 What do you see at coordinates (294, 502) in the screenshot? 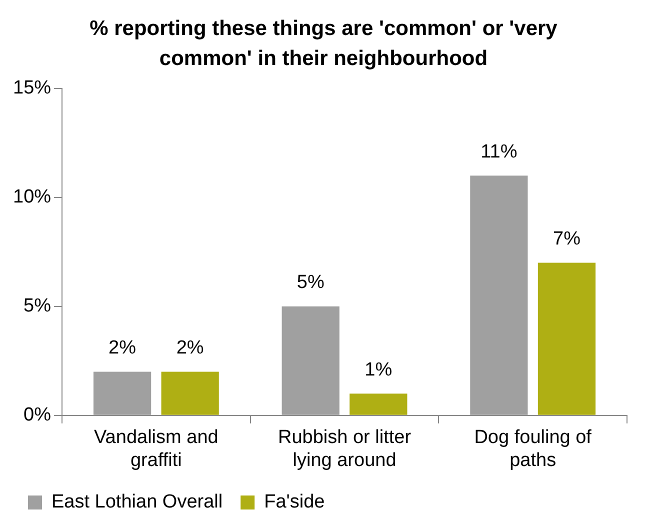
I see `legend-label: Fa'side` at bounding box center [294, 502].